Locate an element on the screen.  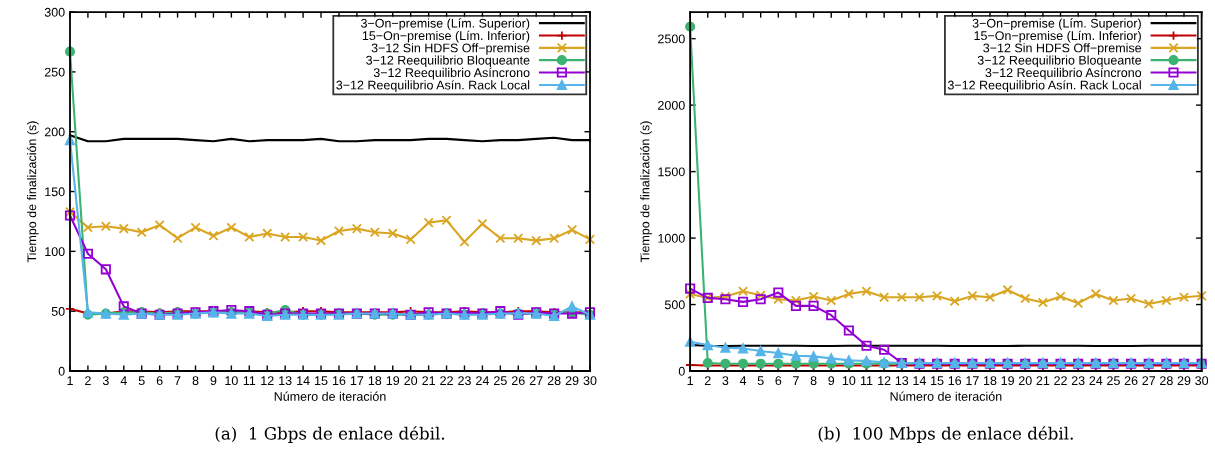
y-tick-label: 2000 is located at coordinates (671, 105).